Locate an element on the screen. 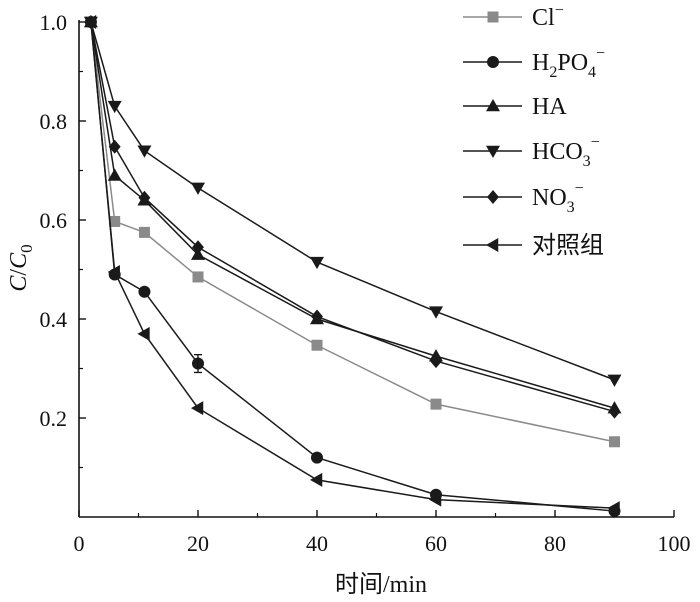 This screenshot has width=700, height=602. legend-label-mid: PO is located at coordinates (572, 63).